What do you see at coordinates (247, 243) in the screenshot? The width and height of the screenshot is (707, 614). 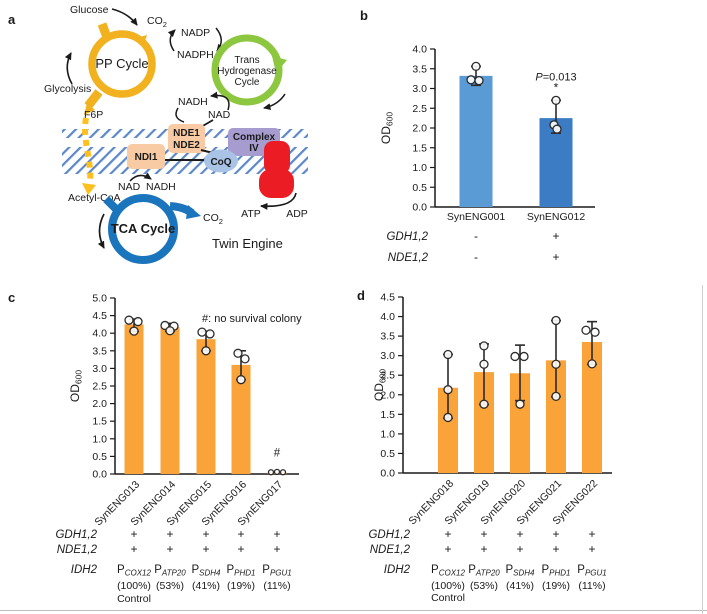 I see `twin-engine-label: Twin Engine` at bounding box center [247, 243].